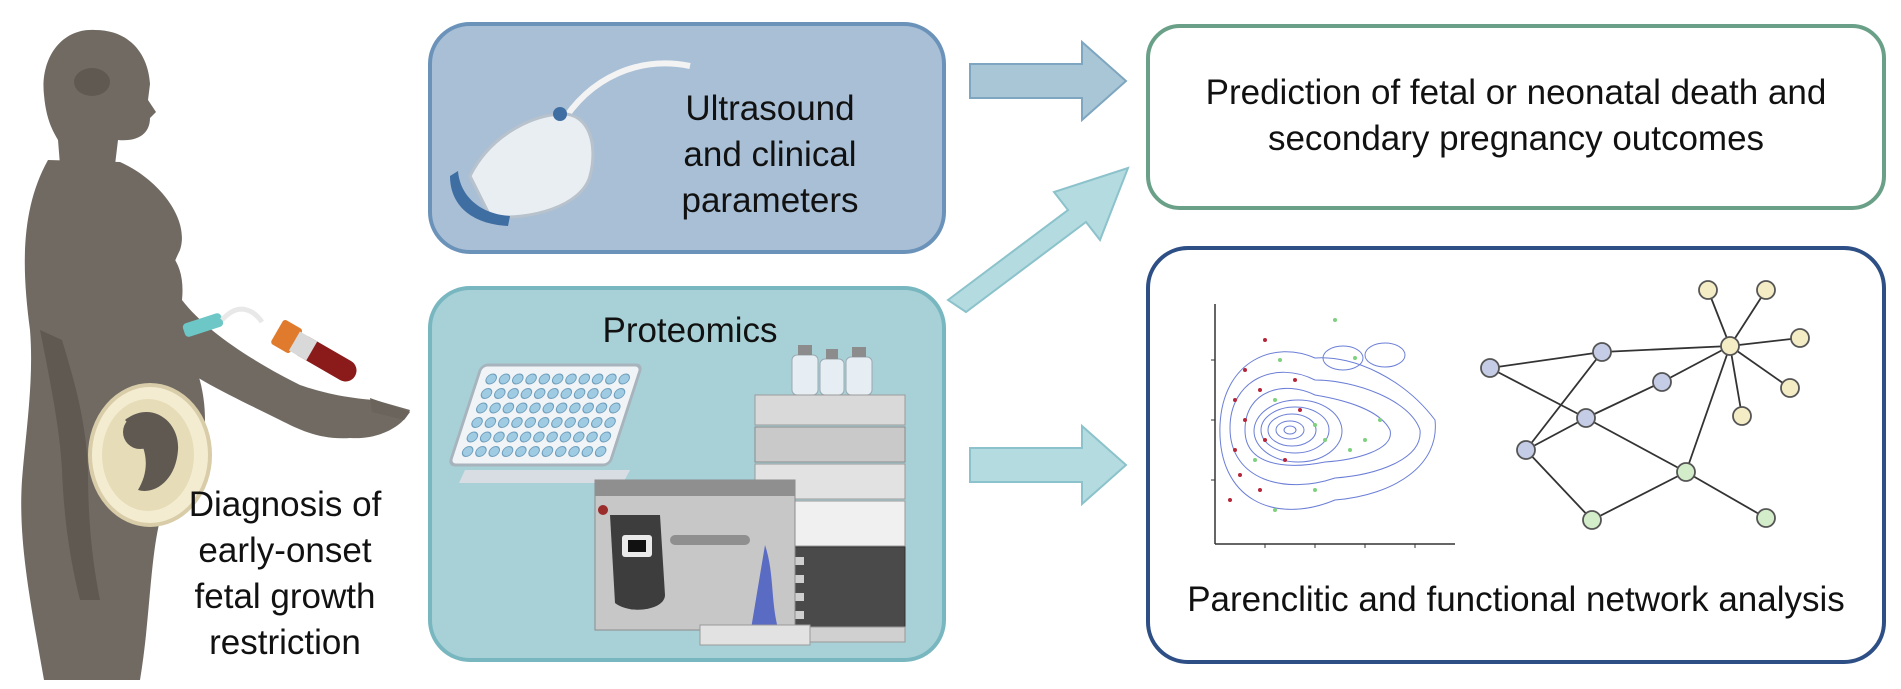 The height and width of the screenshot is (689, 1901). Describe the element at coordinates (285, 504) in the screenshot. I see `left-caption-line-1: Diagnosis of` at that location.